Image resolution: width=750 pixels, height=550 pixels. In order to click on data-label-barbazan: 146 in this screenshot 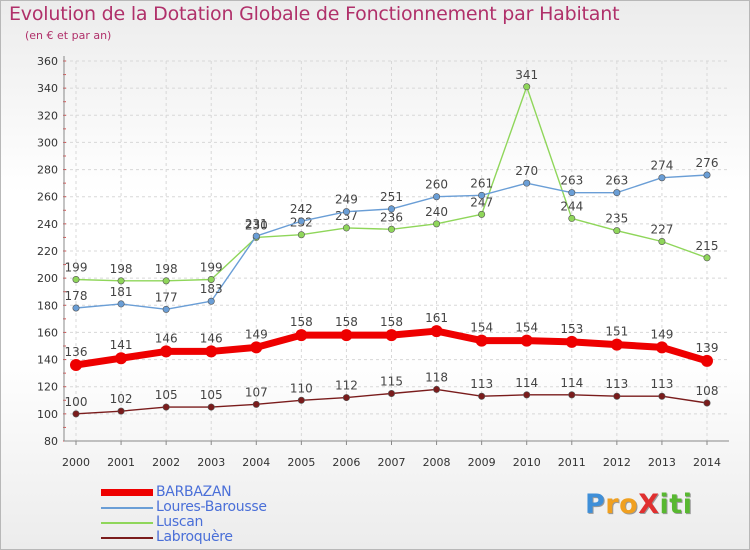, I will do `click(166, 338)`.